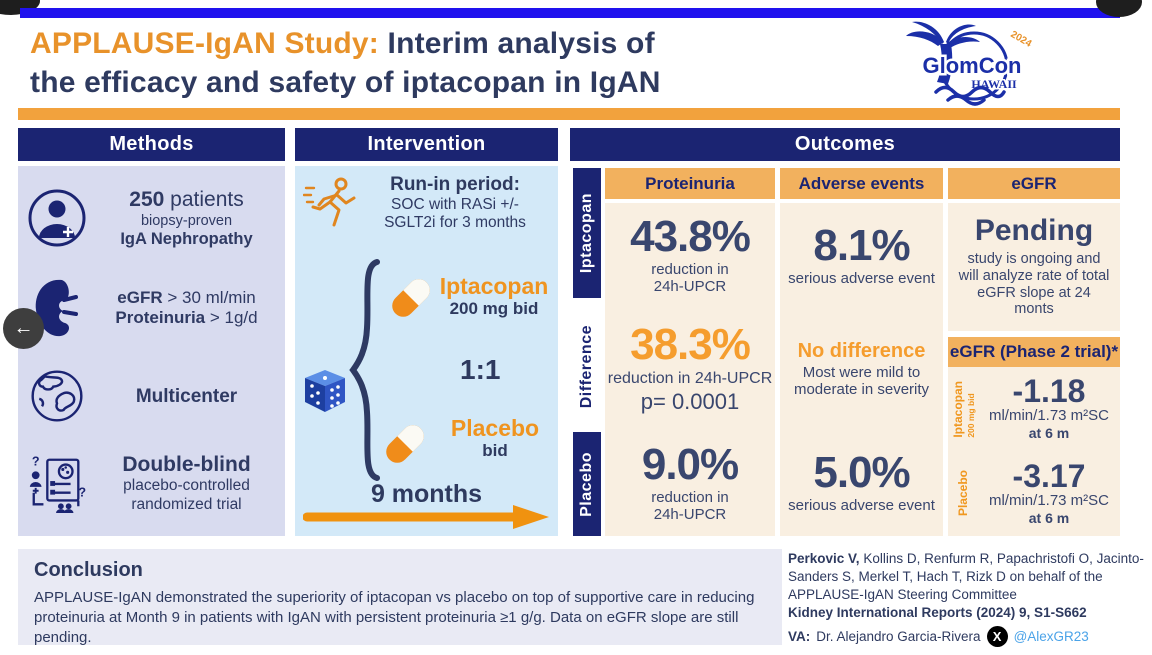 The image size is (1152, 655). I want to click on x-logo-icon: X, so click(997, 637).